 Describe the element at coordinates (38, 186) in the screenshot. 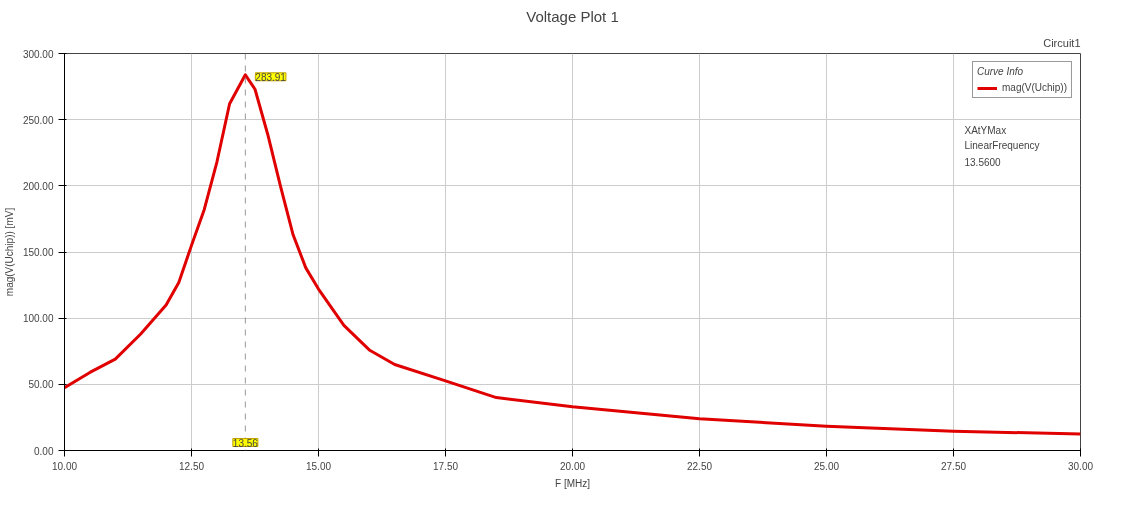

I see `y-tick-label: 200.00` at that location.